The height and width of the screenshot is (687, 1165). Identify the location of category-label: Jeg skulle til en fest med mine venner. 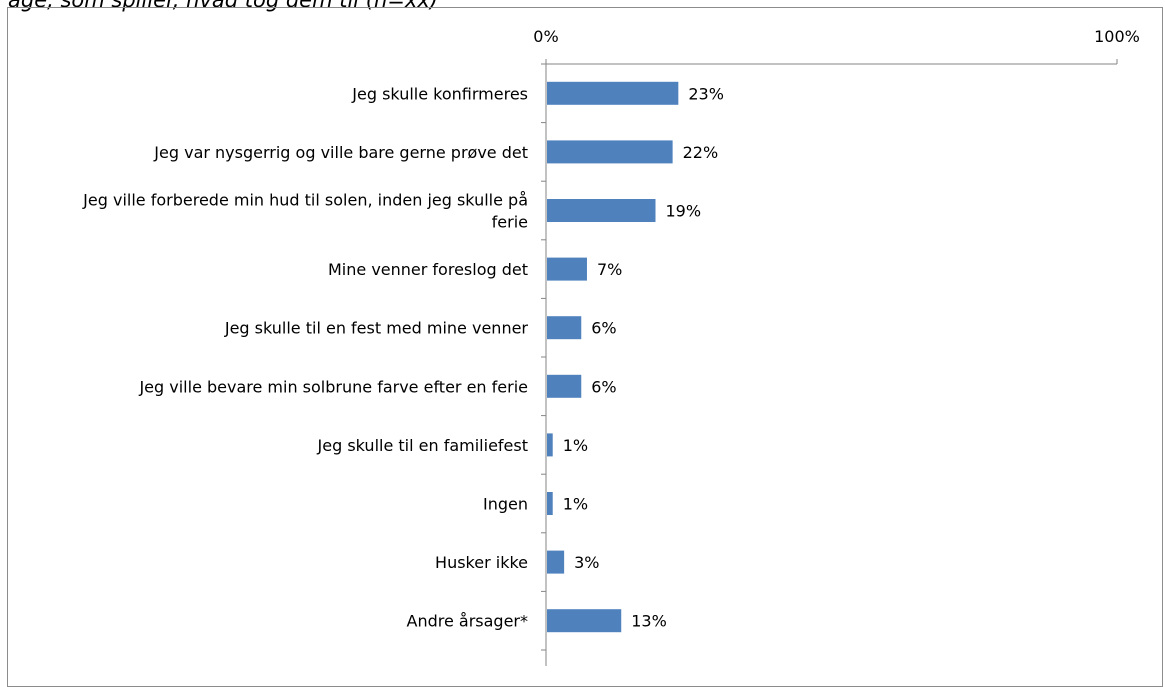
(376, 328).